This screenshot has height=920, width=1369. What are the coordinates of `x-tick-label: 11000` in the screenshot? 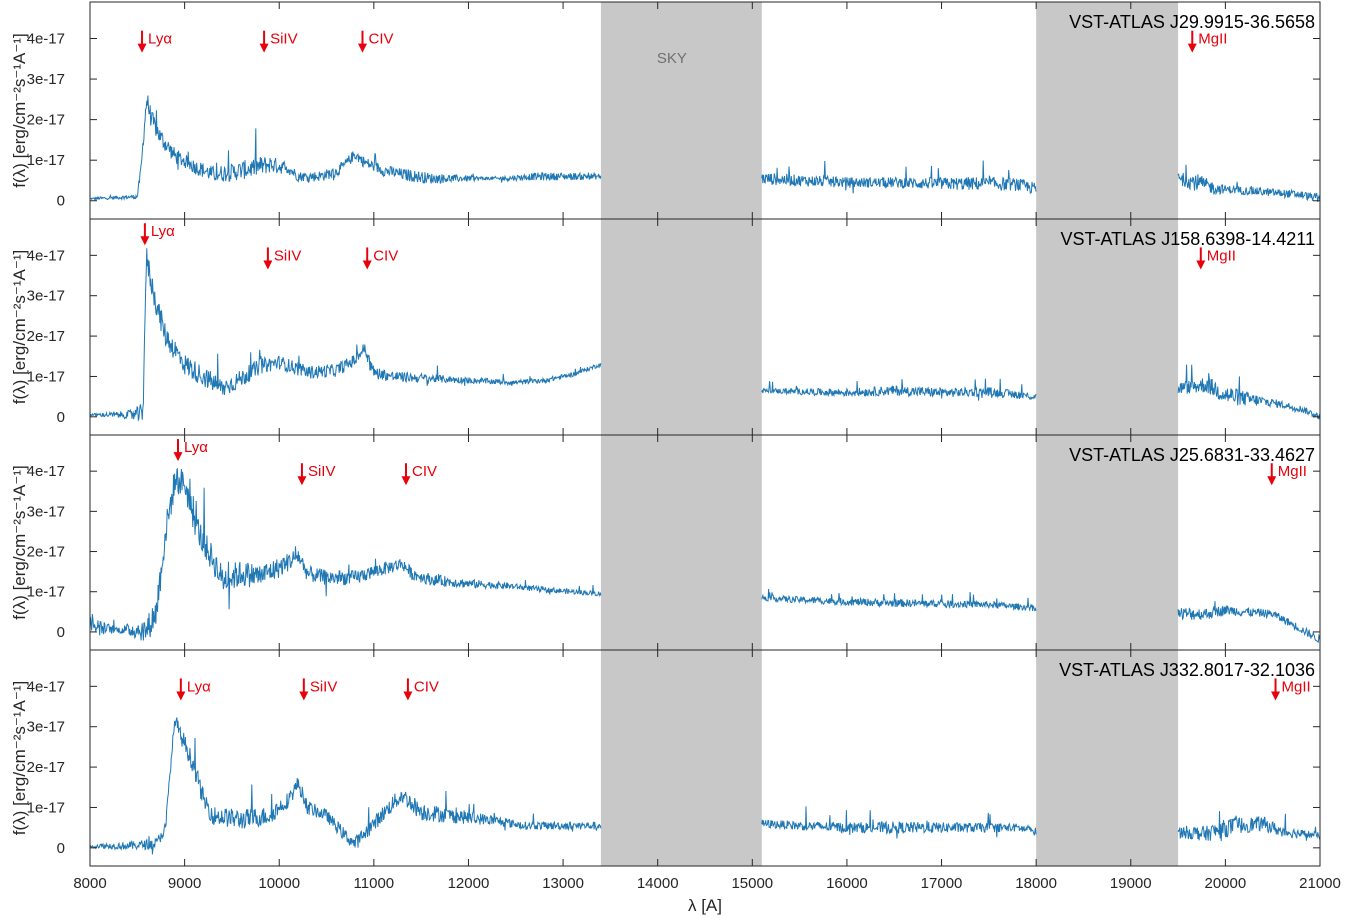 It's located at (374, 883).